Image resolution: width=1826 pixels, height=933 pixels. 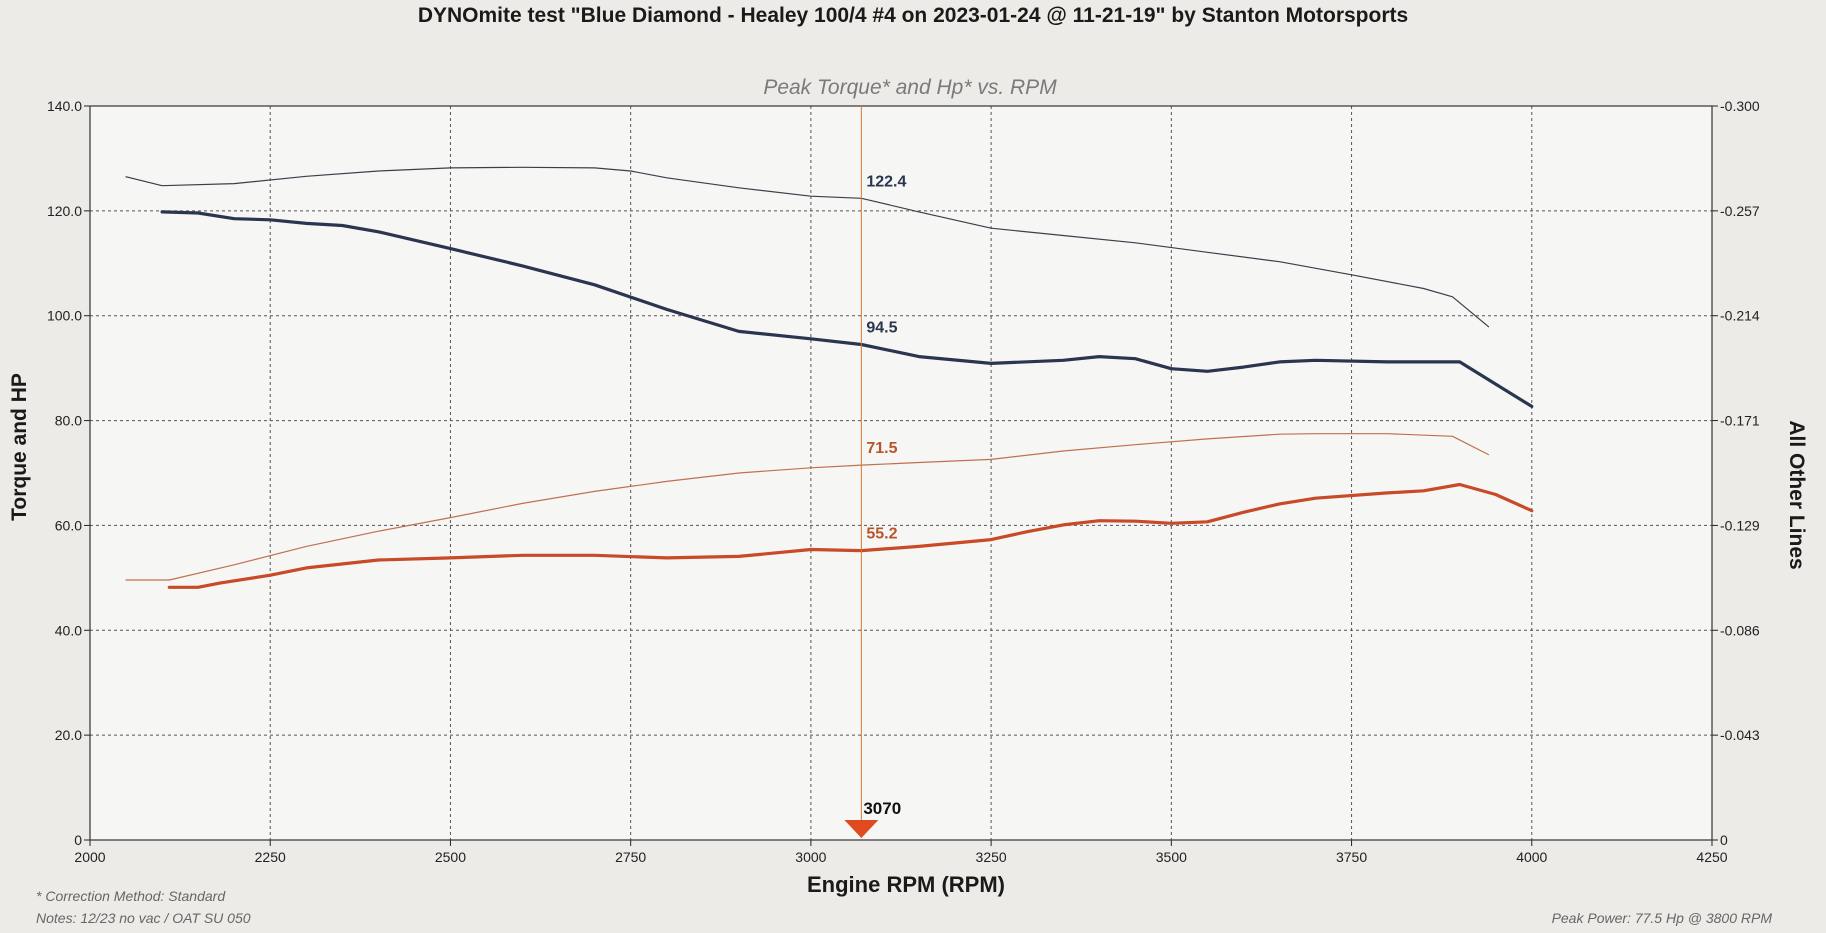 What do you see at coordinates (68, 735) in the screenshot?
I see `y-tick-label: 20.0` at bounding box center [68, 735].